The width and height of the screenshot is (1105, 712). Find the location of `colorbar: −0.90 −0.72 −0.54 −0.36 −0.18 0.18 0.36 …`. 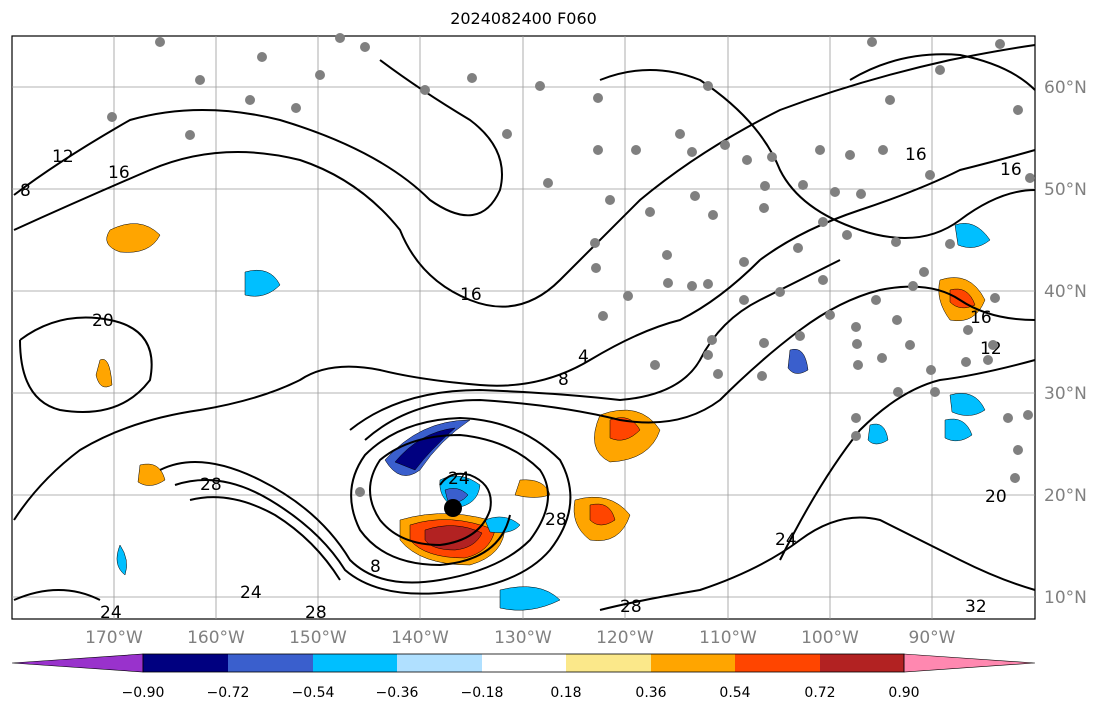

colorbar: −0.90 −0.72 −0.54 −0.36 −0.18 0.18 0.36 … is located at coordinates (523, 677).